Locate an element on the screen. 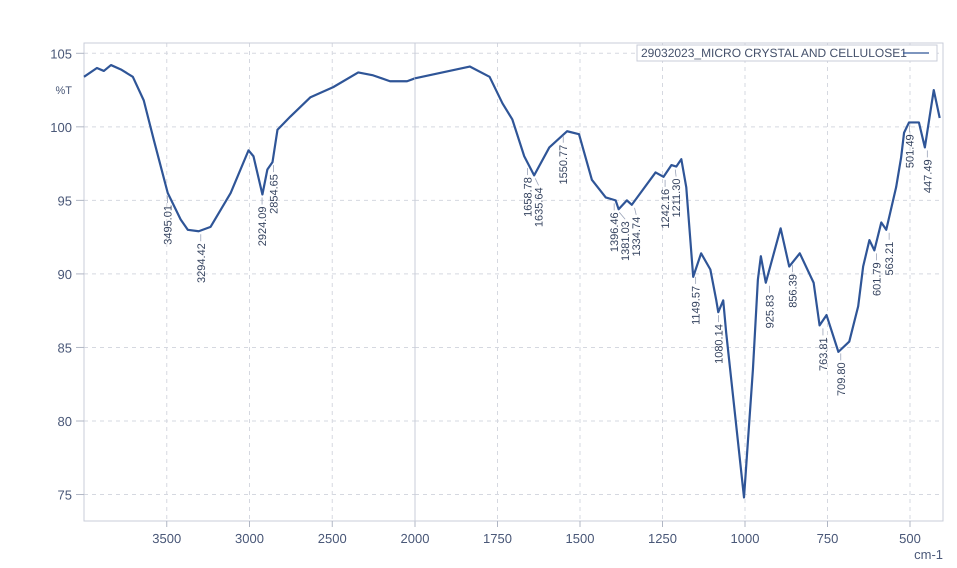 Image resolution: width=957 pixels, height=568 pixels. x-tick-label: 500 is located at coordinates (910, 538).